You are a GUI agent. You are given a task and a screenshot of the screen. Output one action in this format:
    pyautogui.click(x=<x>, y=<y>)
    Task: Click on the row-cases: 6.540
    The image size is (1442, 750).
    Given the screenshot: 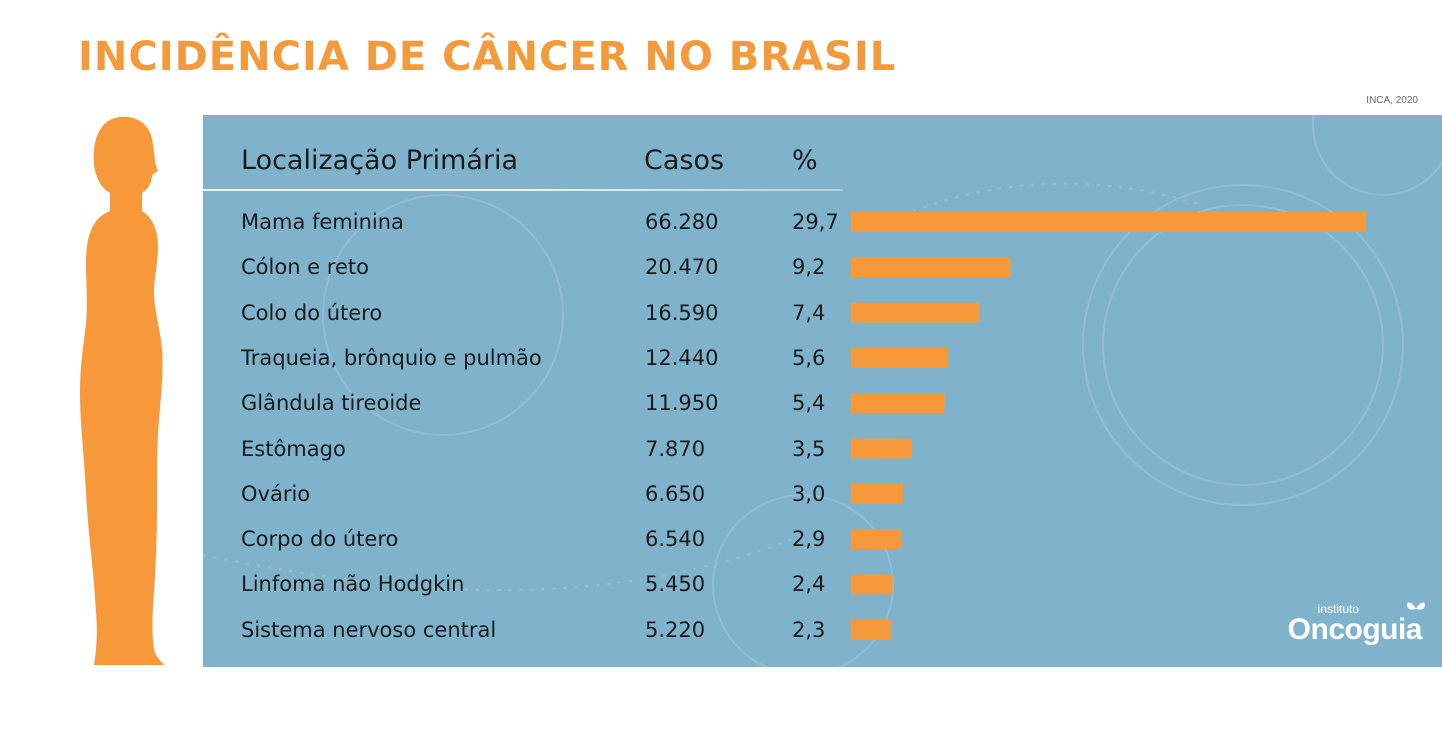 What is the action you would take?
    pyautogui.click(x=675, y=539)
    